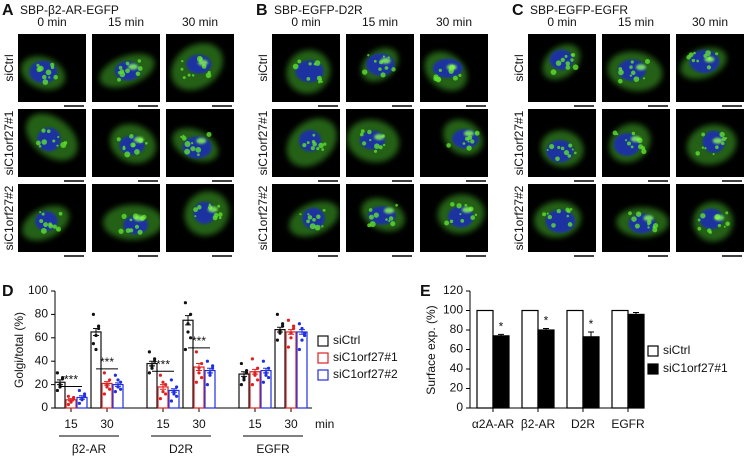 This screenshot has height=474, width=747. I want to click on legend-swatch, so click(323, 341).